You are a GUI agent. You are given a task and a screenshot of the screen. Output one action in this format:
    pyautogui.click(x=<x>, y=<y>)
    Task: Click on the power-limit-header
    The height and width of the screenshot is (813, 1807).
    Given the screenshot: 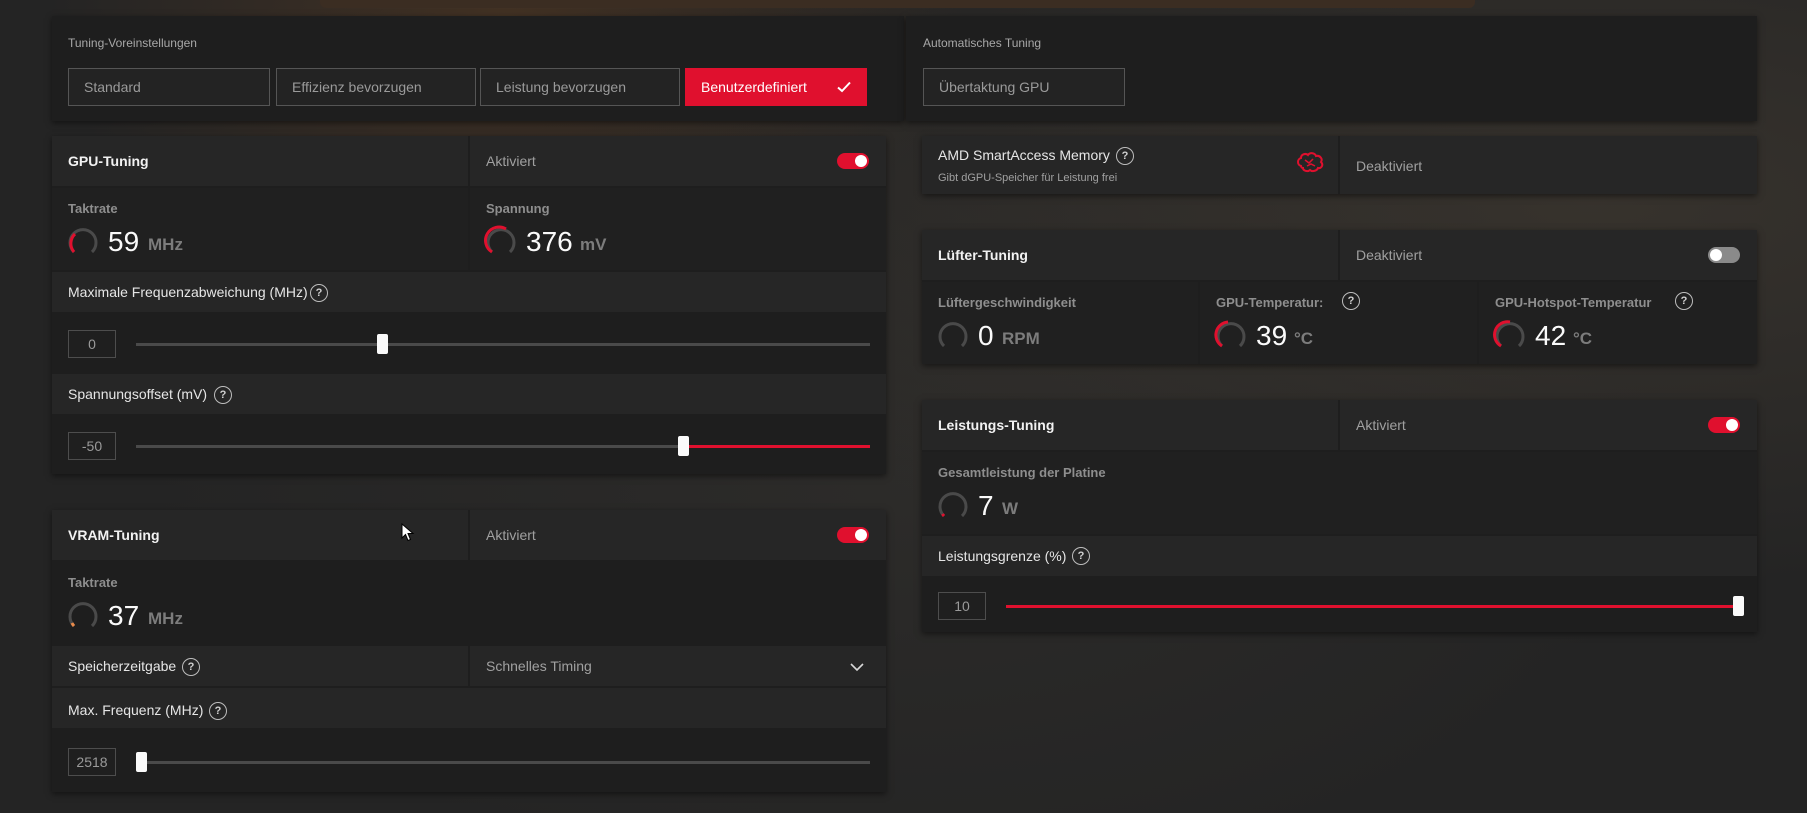 What is the action you would take?
    pyautogui.click(x=1339, y=556)
    